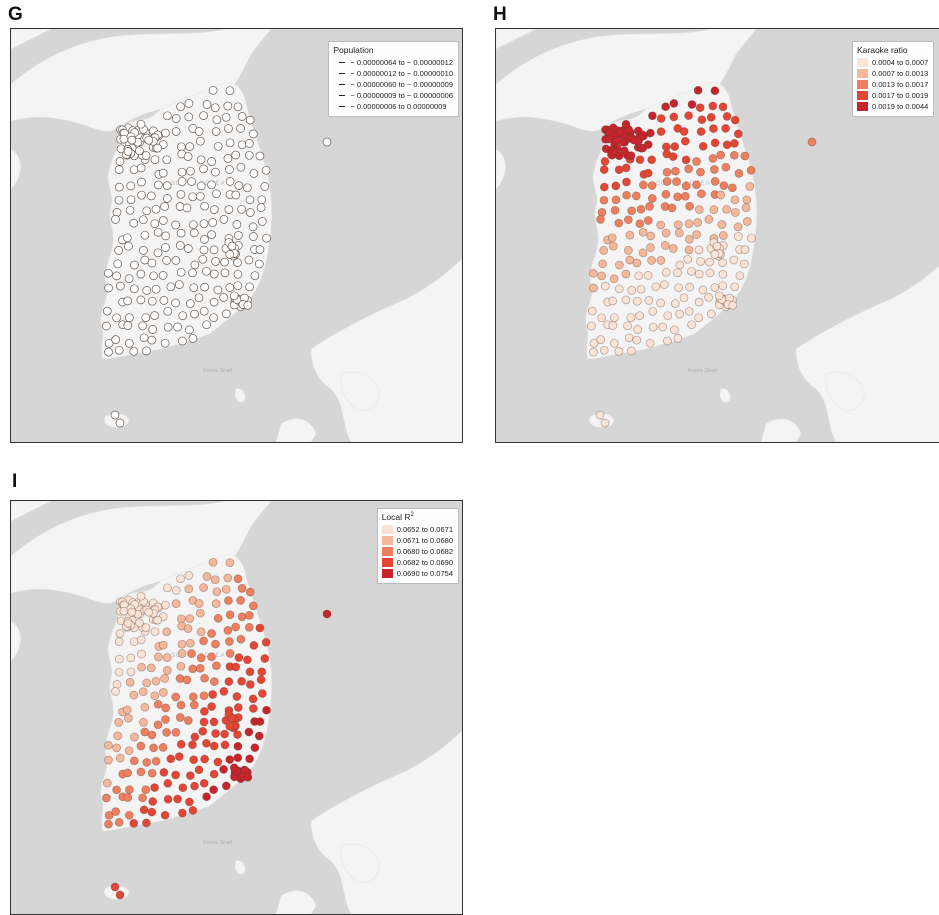 This screenshot has height=915, width=939. Describe the element at coordinates (892, 84) in the screenshot. I see `legend-entry: 0.0013 to 0.0017` at that location.